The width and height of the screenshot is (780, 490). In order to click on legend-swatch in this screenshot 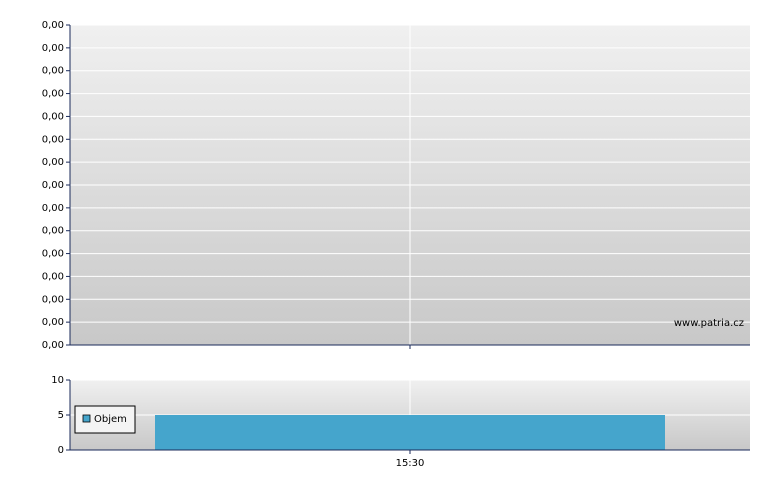, I will do `click(86, 418)`.